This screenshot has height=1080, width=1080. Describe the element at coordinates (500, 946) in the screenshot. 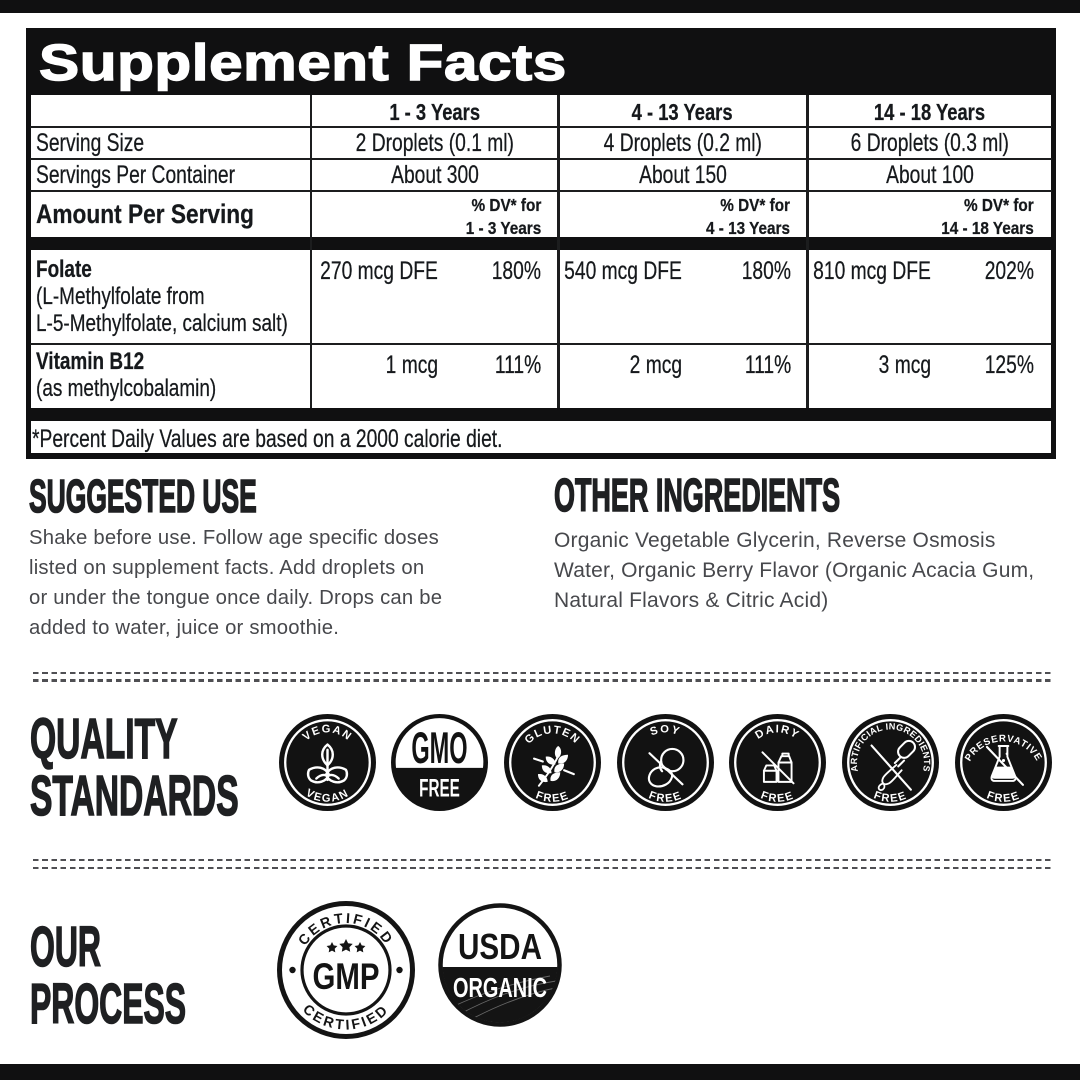

I see `svg-text: USDA` at that location.